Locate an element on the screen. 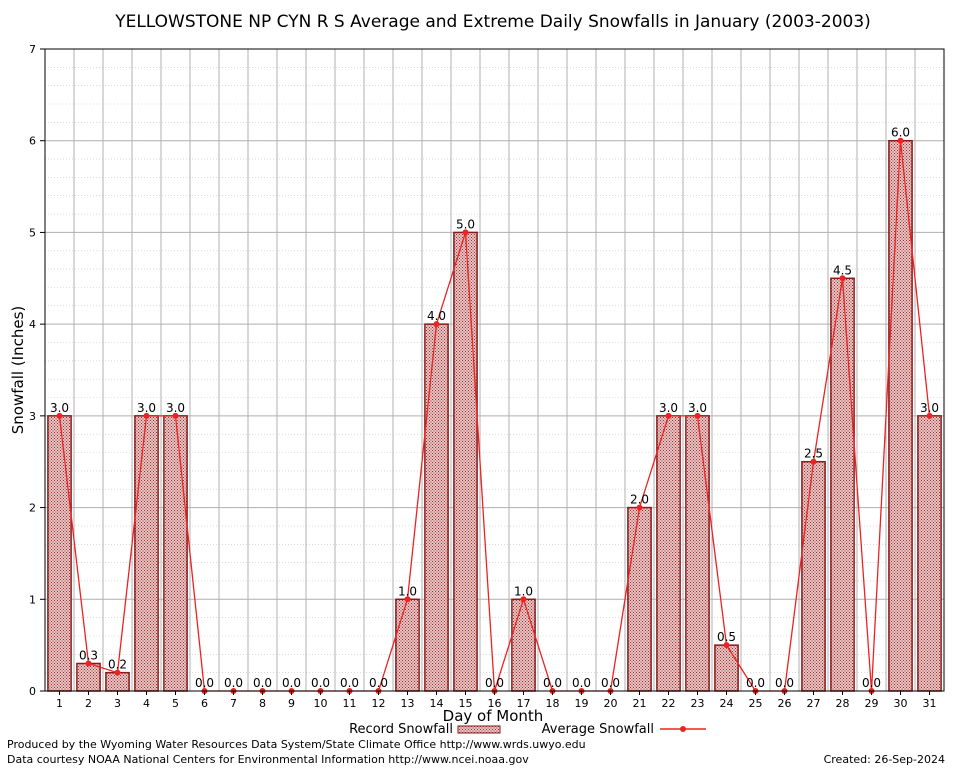 This screenshot has width=954, height=768. x-tick-label: 25 is located at coordinates (756, 703).